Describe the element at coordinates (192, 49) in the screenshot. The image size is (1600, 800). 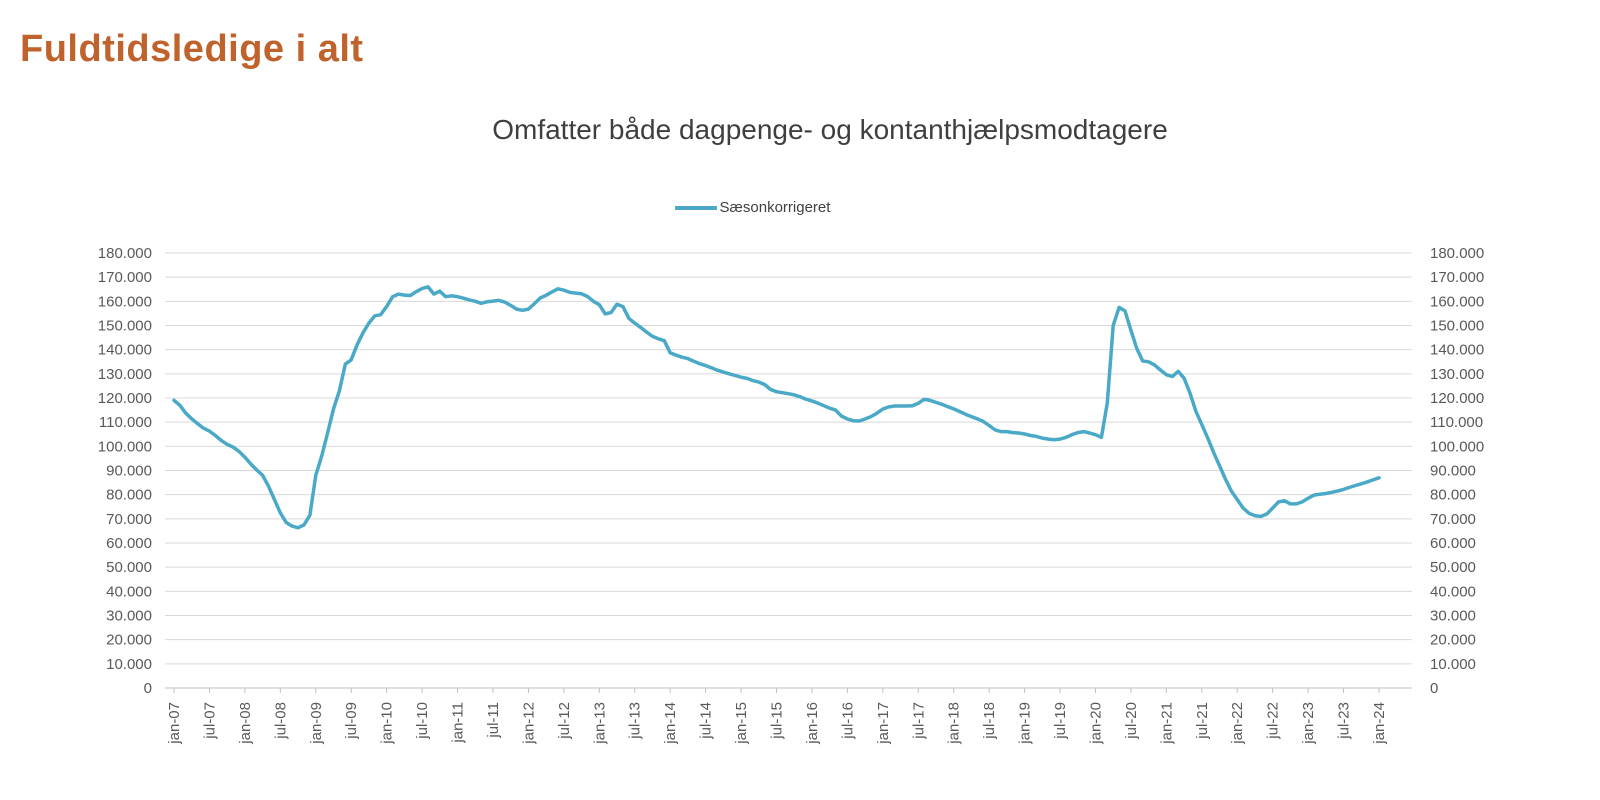
I see `page-title: Fuldtidsledige i alt` at that location.